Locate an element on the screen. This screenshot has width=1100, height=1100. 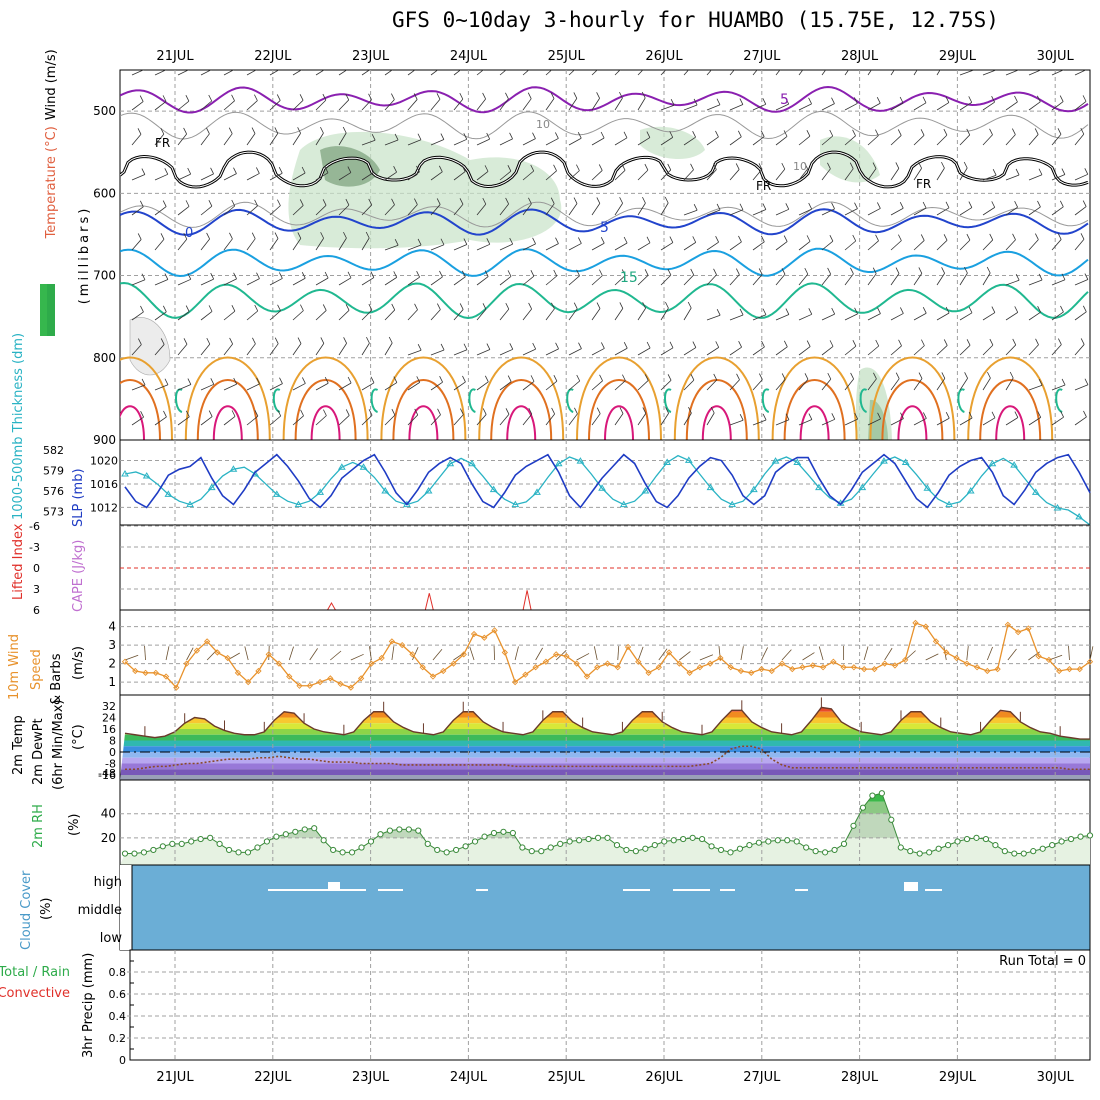
contour-label-0: 0 is located at coordinates (189, 233).